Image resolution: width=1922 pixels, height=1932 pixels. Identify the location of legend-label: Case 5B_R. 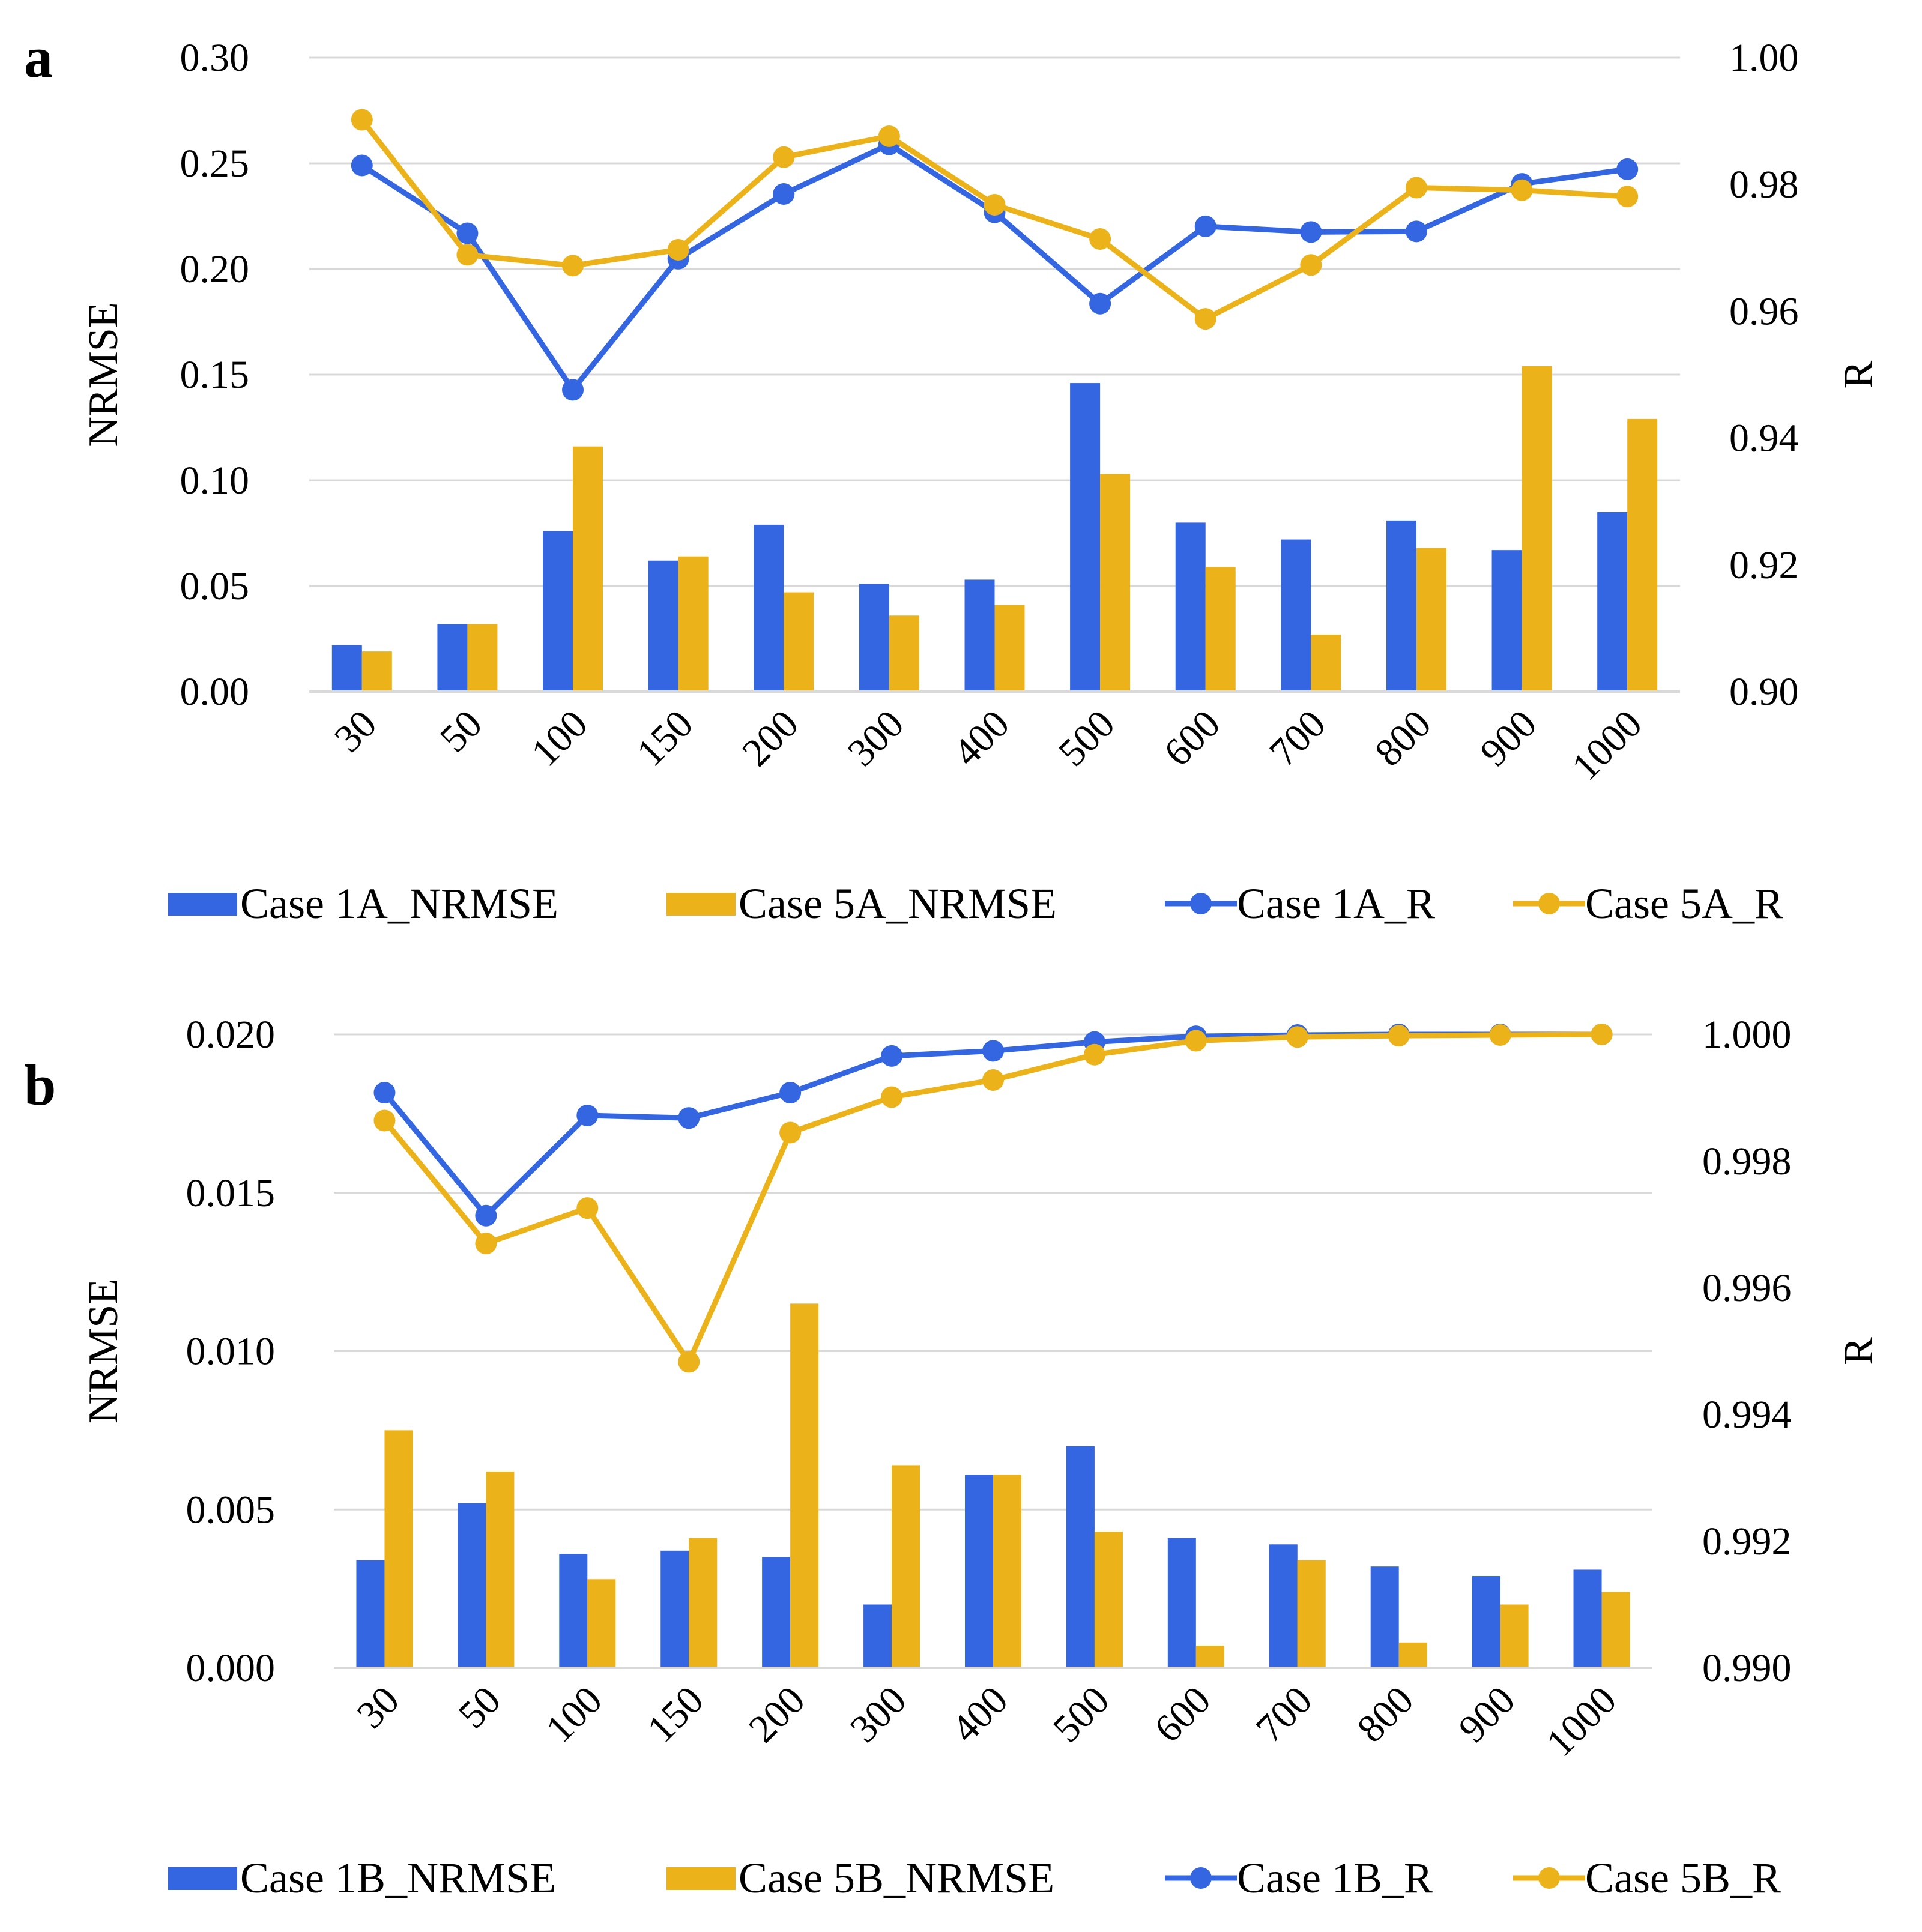
(1683, 1878).